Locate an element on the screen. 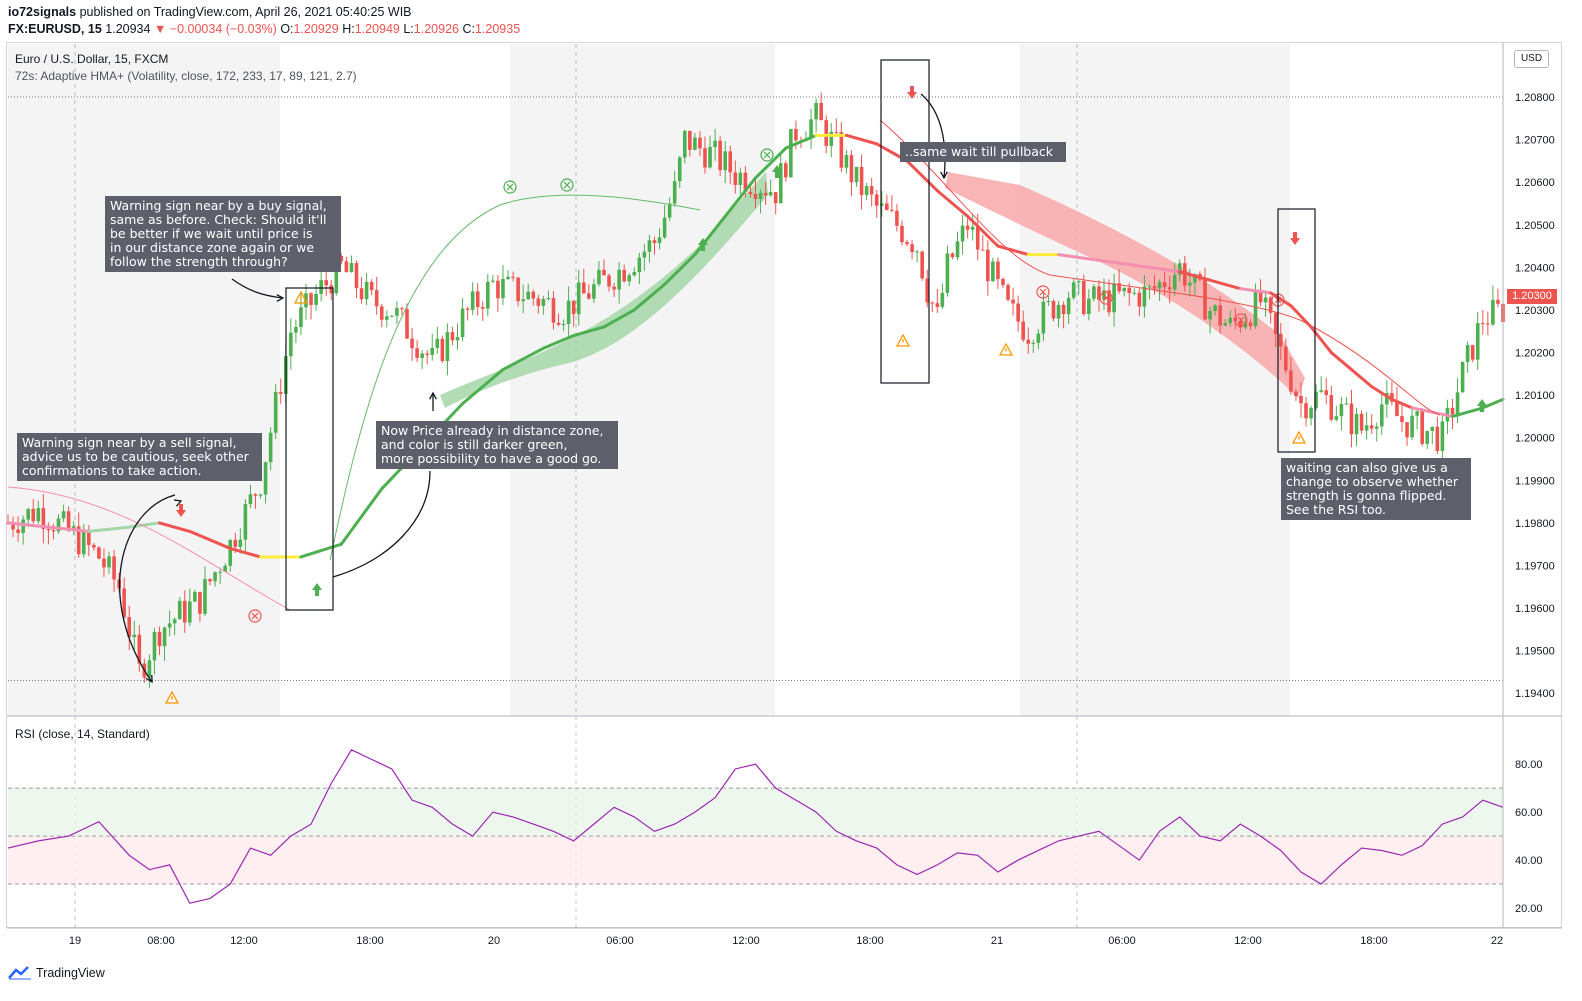 The width and height of the screenshot is (1582, 1001). author-name: io72signals is located at coordinates (42, 12).